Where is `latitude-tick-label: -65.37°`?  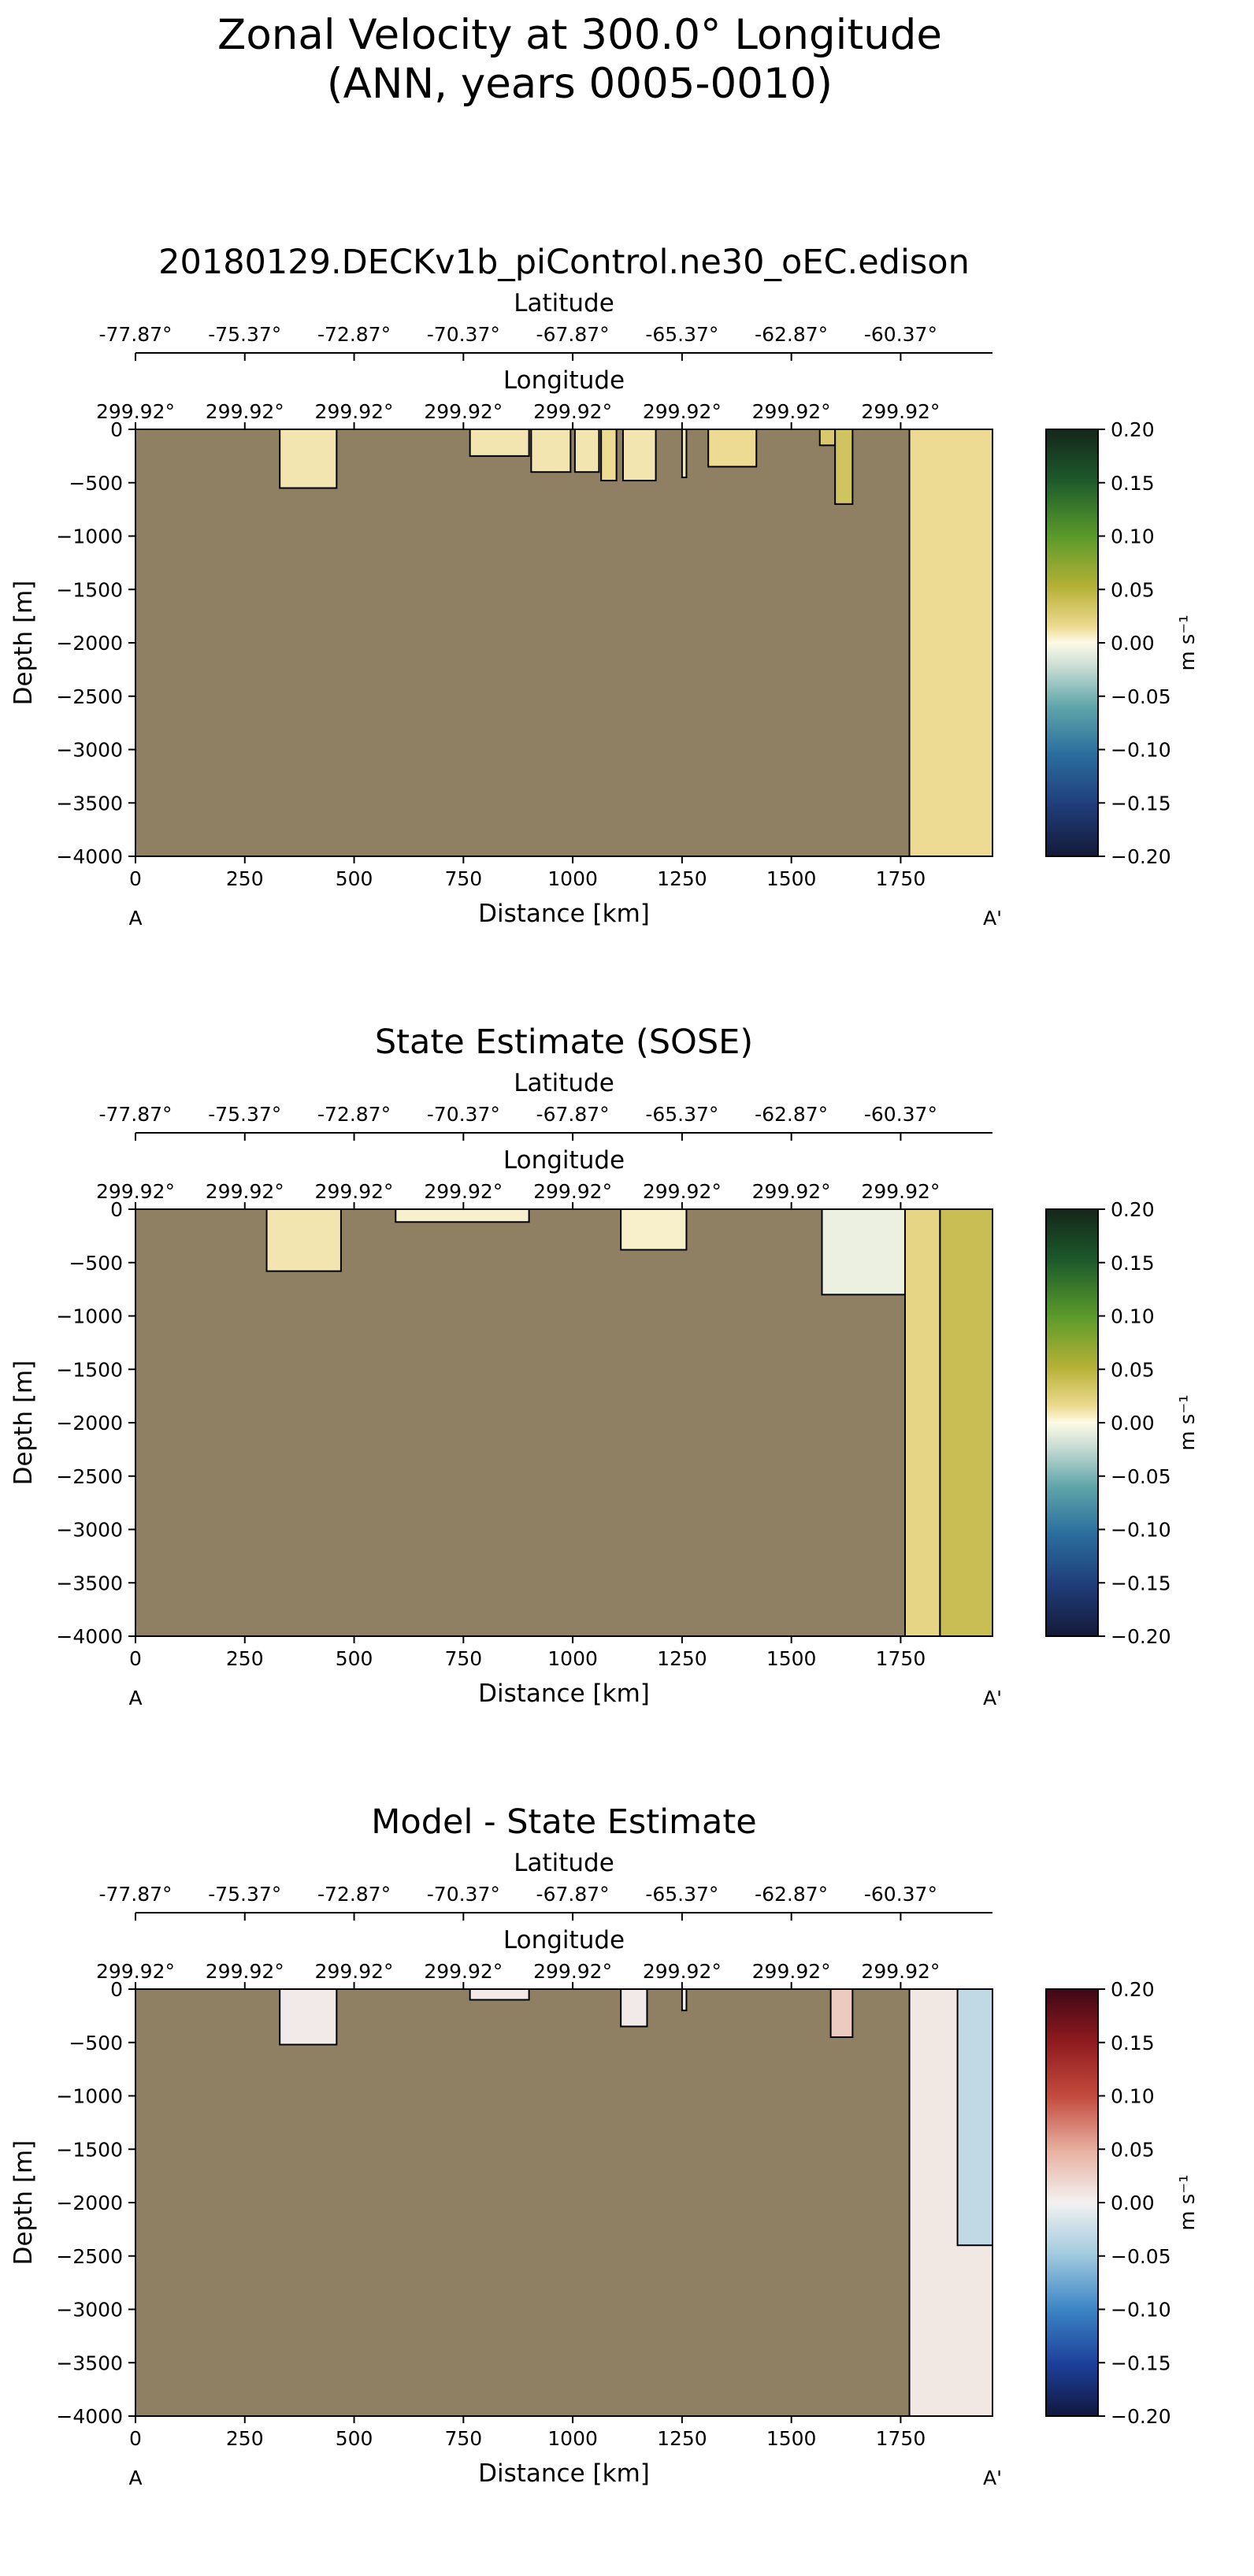
latitude-tick-label: -65.37° is located at coordinates (681, 1114).